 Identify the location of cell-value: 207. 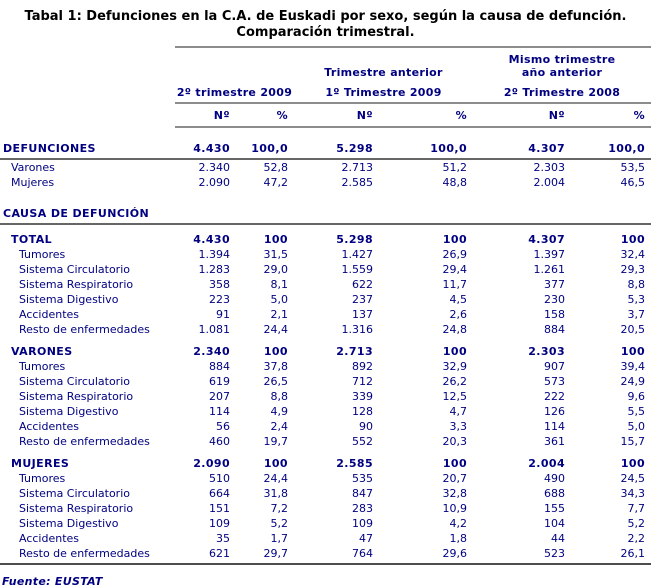
(219, 396).